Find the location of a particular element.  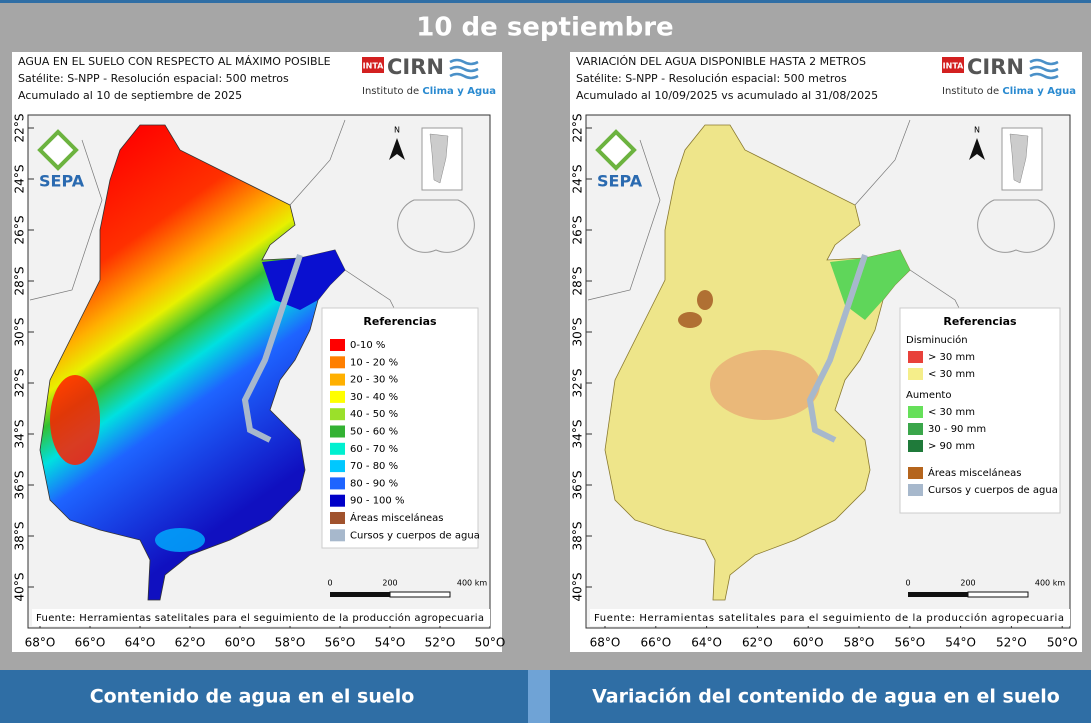

logo-institute-text: Instituto de is located at coordinates (970, 91).